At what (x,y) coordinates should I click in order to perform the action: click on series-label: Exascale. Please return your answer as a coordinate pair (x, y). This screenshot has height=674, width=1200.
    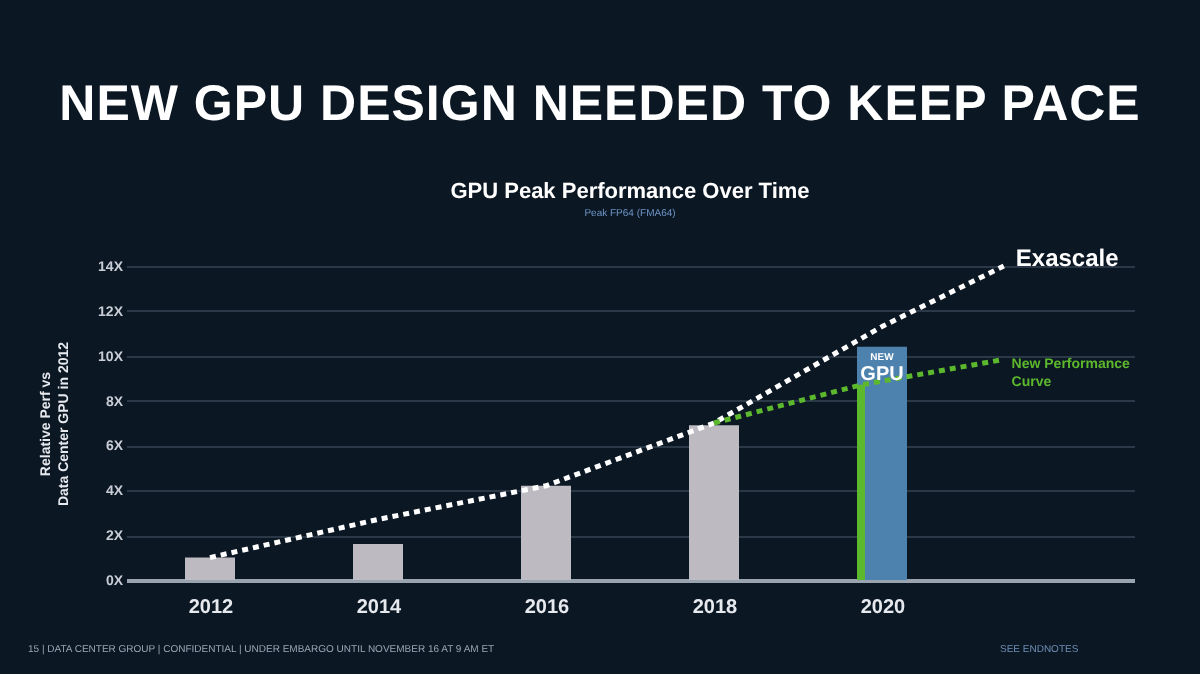
    Looking at the image, I should click on (1067, 258).